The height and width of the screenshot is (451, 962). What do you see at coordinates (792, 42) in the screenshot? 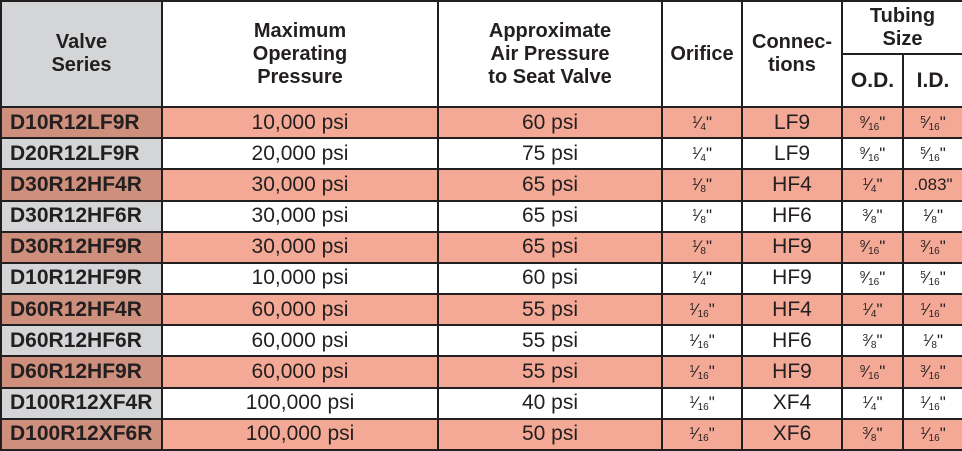
I see `header-label: Connec-` at bounding box center [792, 42].